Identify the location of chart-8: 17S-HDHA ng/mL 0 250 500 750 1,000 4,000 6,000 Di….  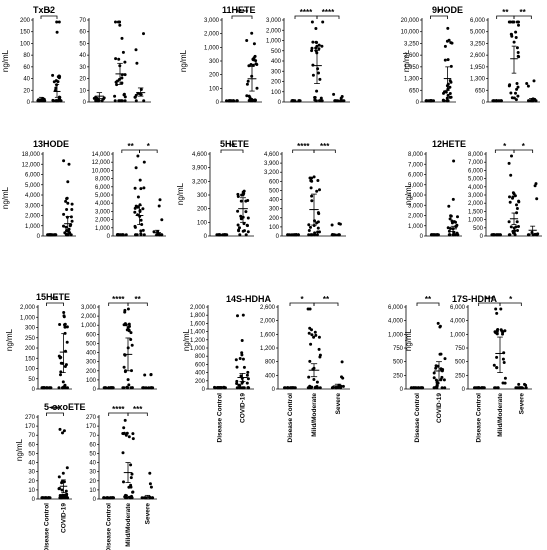
(460, 368).